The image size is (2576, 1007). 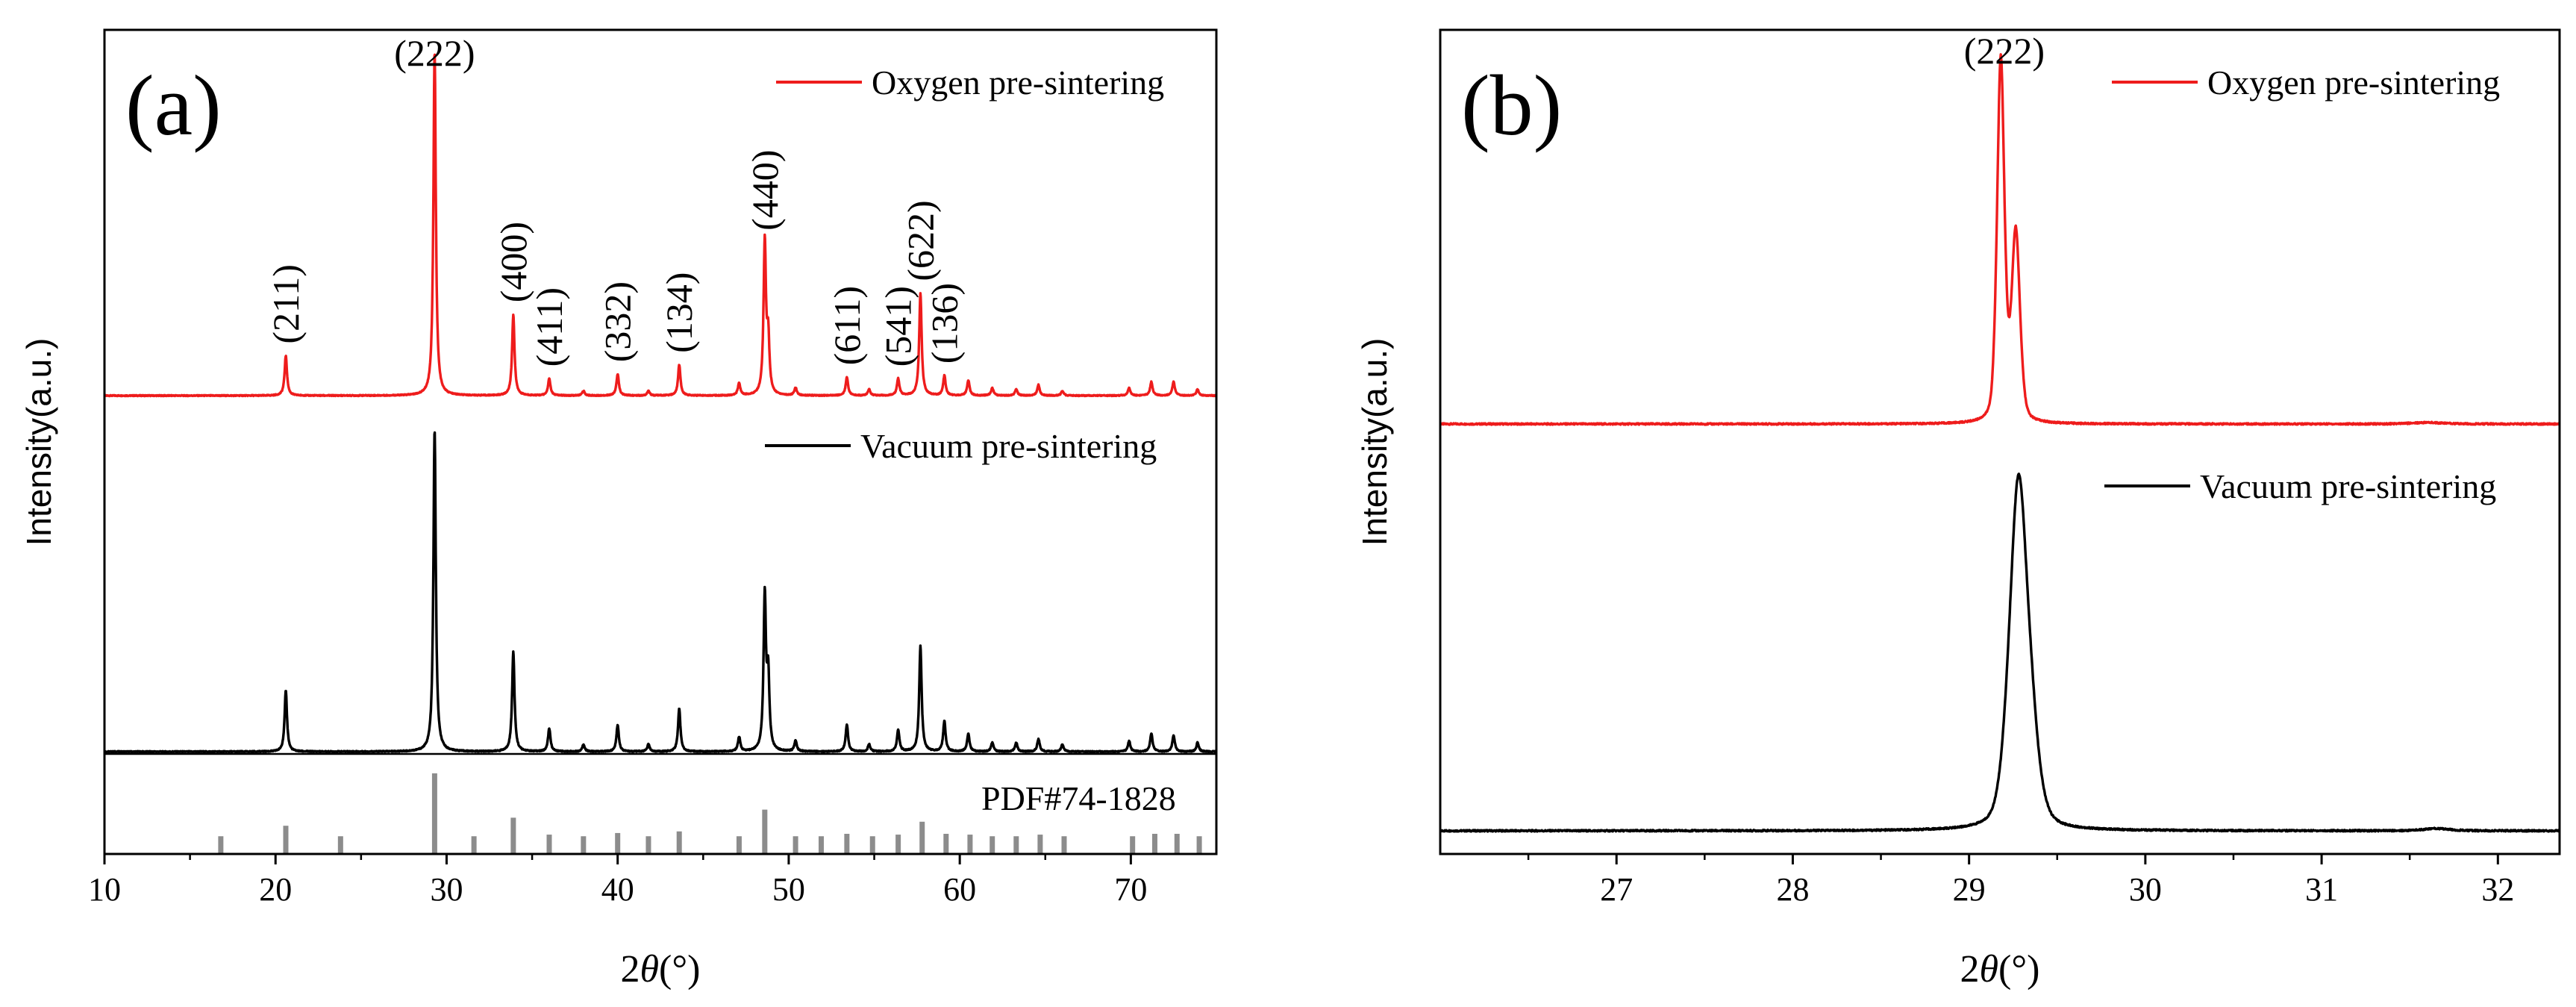 What do you see at coordinates (275, 889) in the screenshot?
I see `a-x-tick-label: 20` at bounding box center [275, 889].